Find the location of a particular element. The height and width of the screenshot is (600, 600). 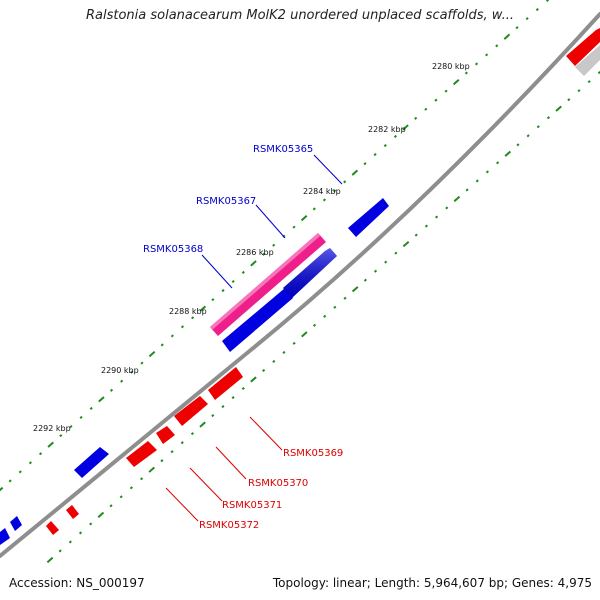

gene-arrow-rsmk05365 is located at coordinates (368, 217).